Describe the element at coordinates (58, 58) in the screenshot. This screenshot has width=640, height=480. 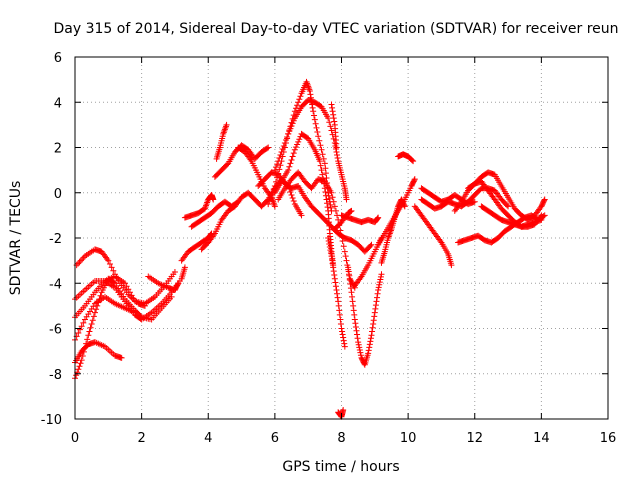
I see `y-tick-label: 6` at that location.